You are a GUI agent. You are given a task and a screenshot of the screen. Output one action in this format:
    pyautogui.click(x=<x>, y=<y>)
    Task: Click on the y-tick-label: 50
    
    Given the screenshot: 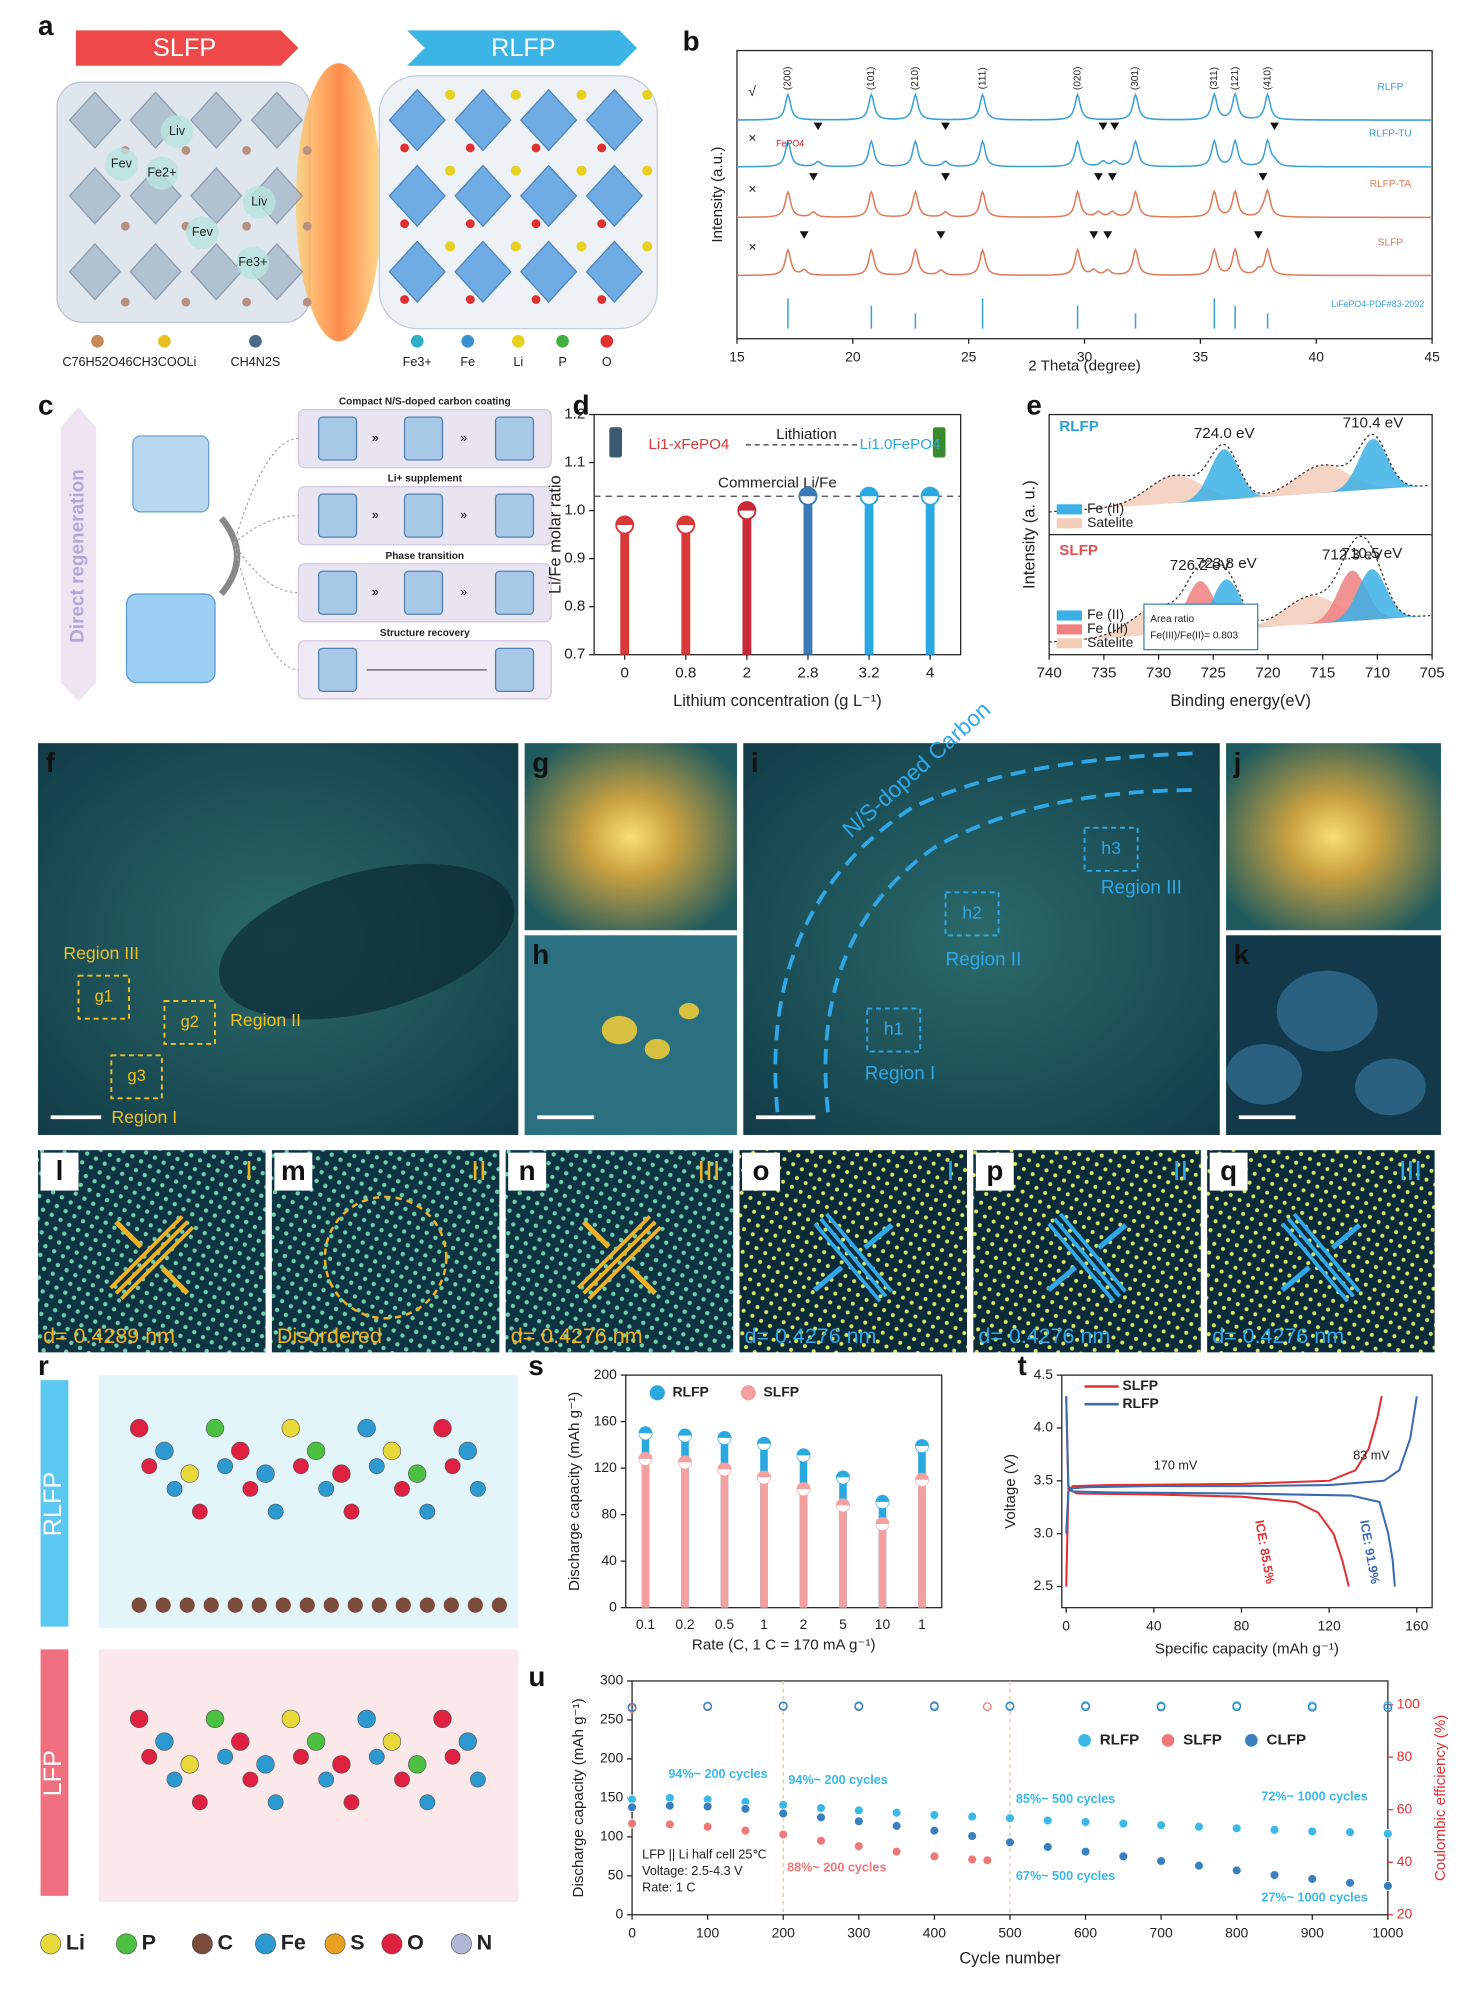 What is the action you would take?
    pyautogui.click(x=616, y=1874)
    